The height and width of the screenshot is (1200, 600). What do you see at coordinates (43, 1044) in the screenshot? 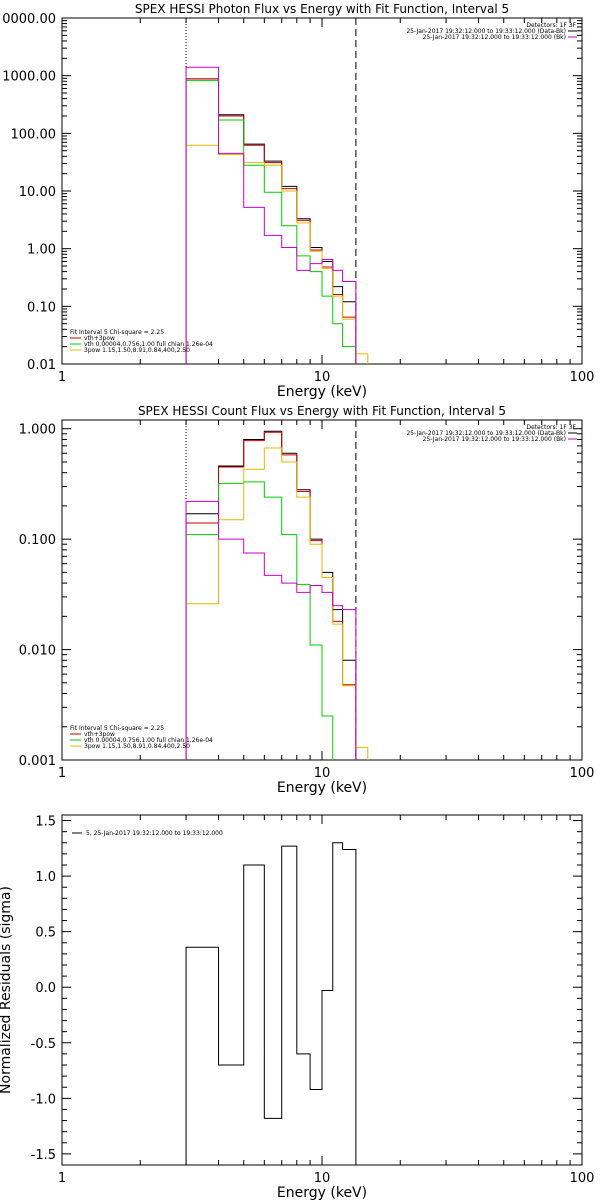
I see `y-tick-label: -0.5` at bounding box center [43, 1044].